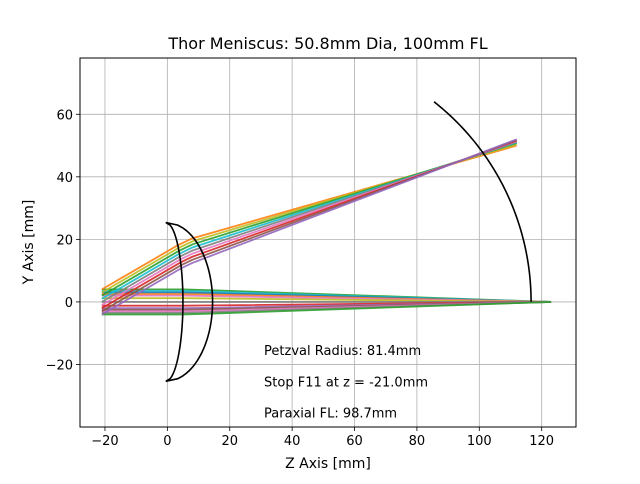 This screenshot has height=484, width=640. I want to click on y-axis-label: Y Axis [mm], so click(29, 243).